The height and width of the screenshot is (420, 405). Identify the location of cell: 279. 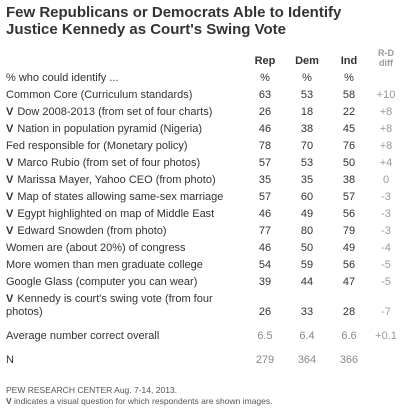
(265, 360).